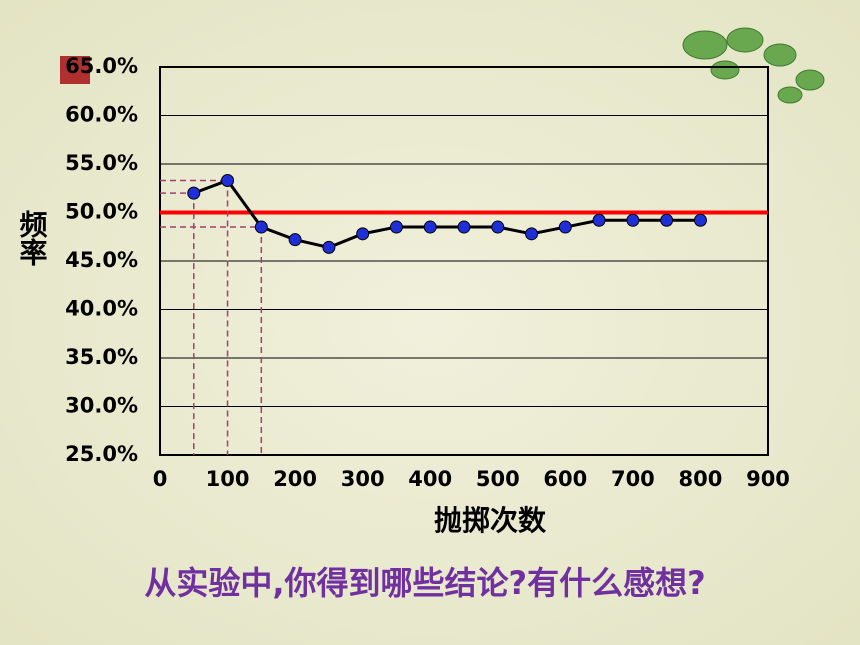 This screenshot has height=645, width=860. Describe the element at coordinates (753, 65) in the screenshot. I see `leaves-decoration` at that location.